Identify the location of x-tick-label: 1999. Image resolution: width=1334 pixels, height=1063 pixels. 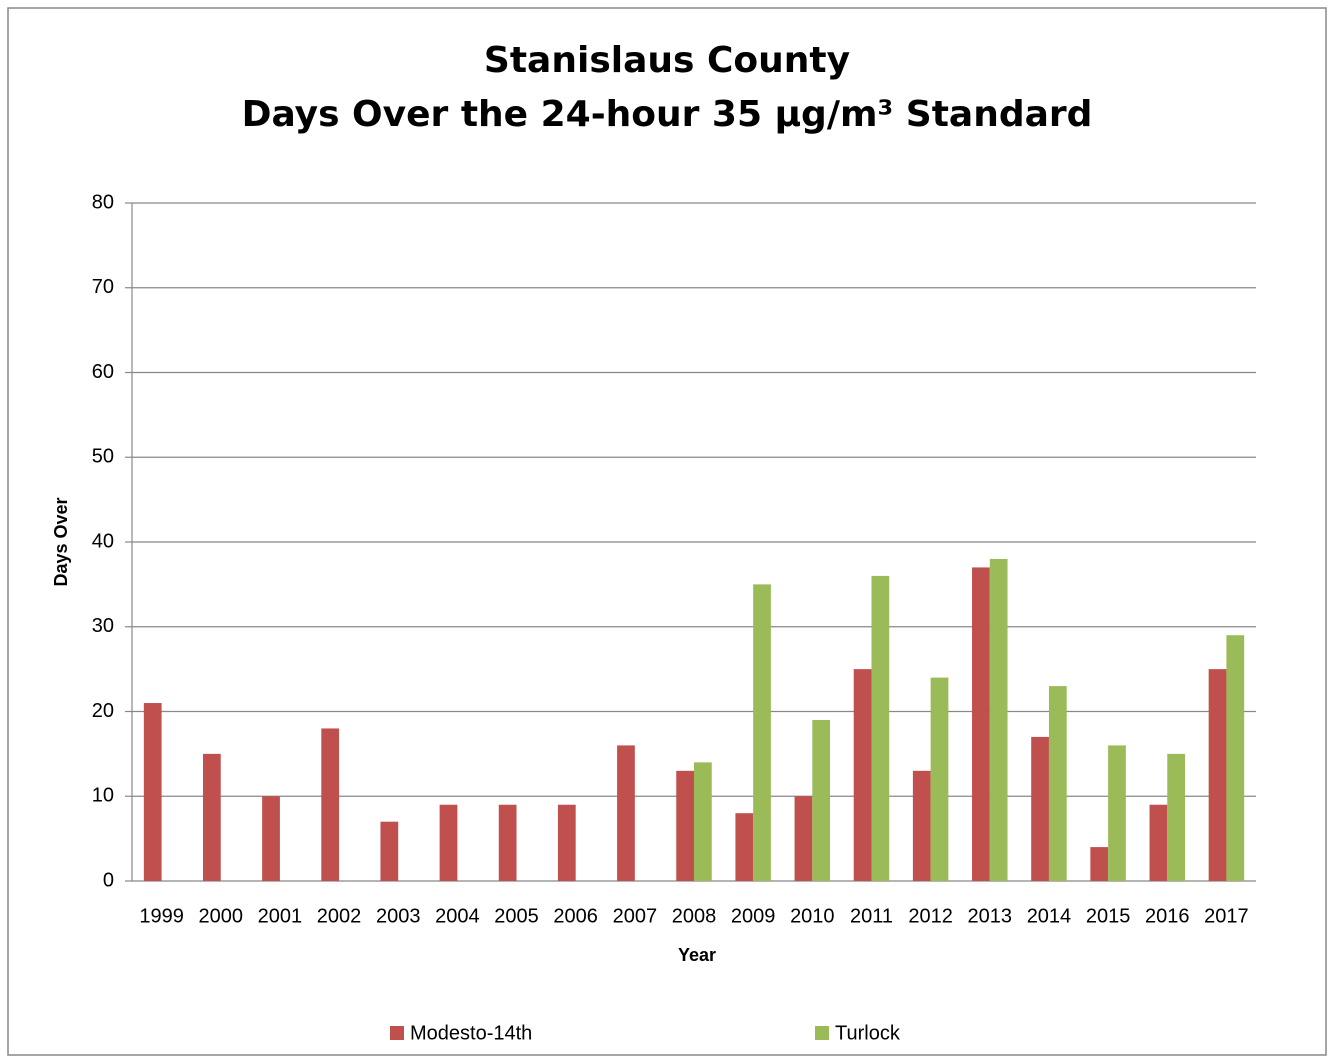
(161, 916).